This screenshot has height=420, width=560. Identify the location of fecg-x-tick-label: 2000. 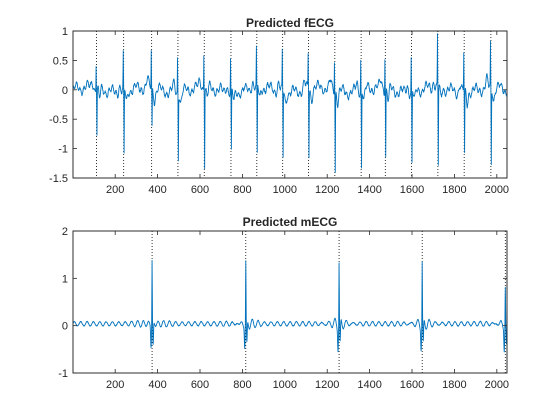
(497, 190).